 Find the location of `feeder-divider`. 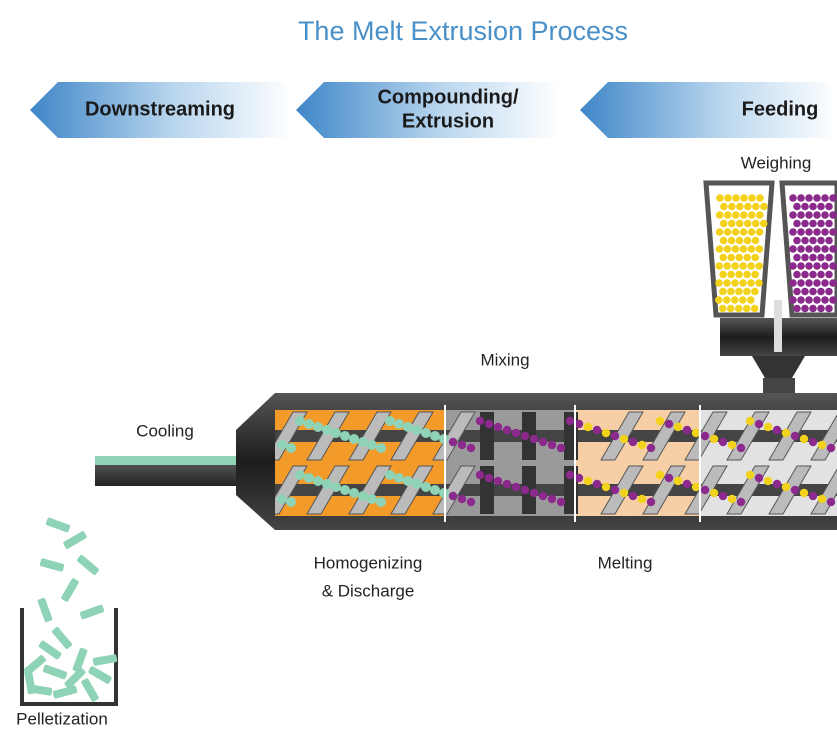

feeder-divider is located at coordinates (778, 326).